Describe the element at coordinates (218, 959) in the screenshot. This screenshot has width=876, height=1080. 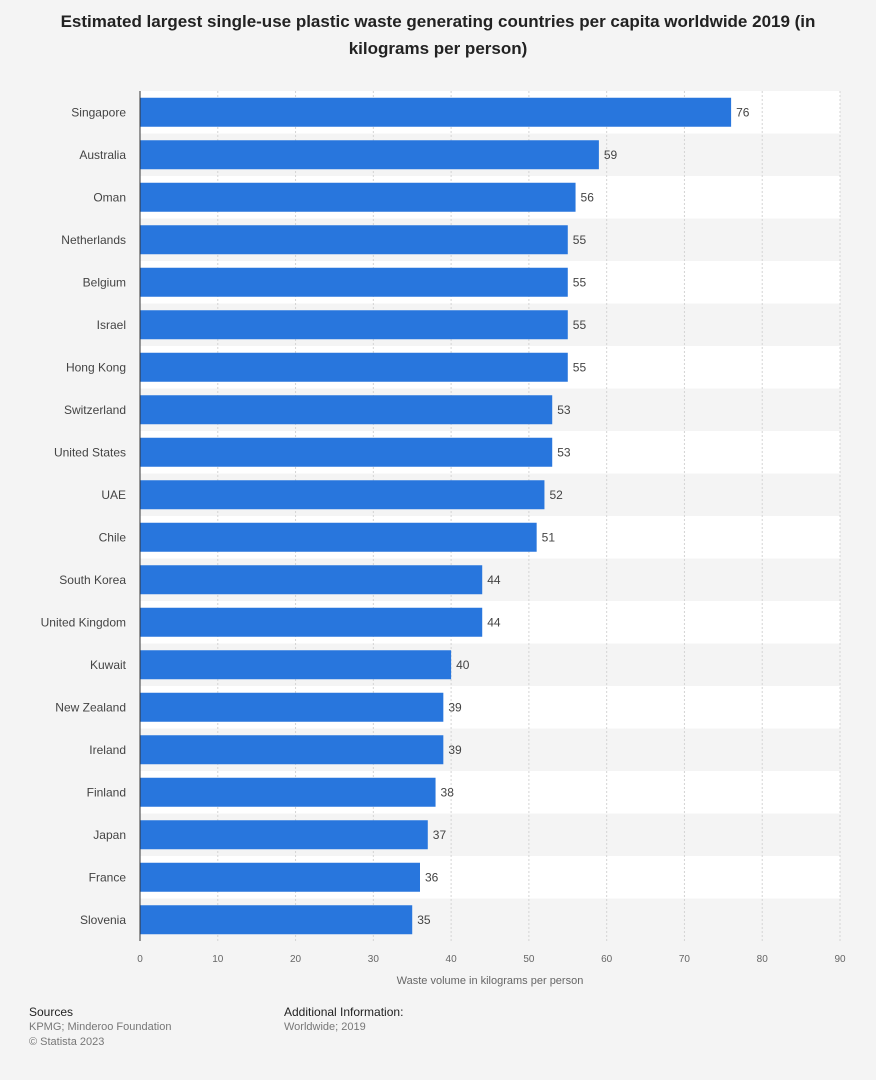
I see `x-tick-label: 10` at that location.